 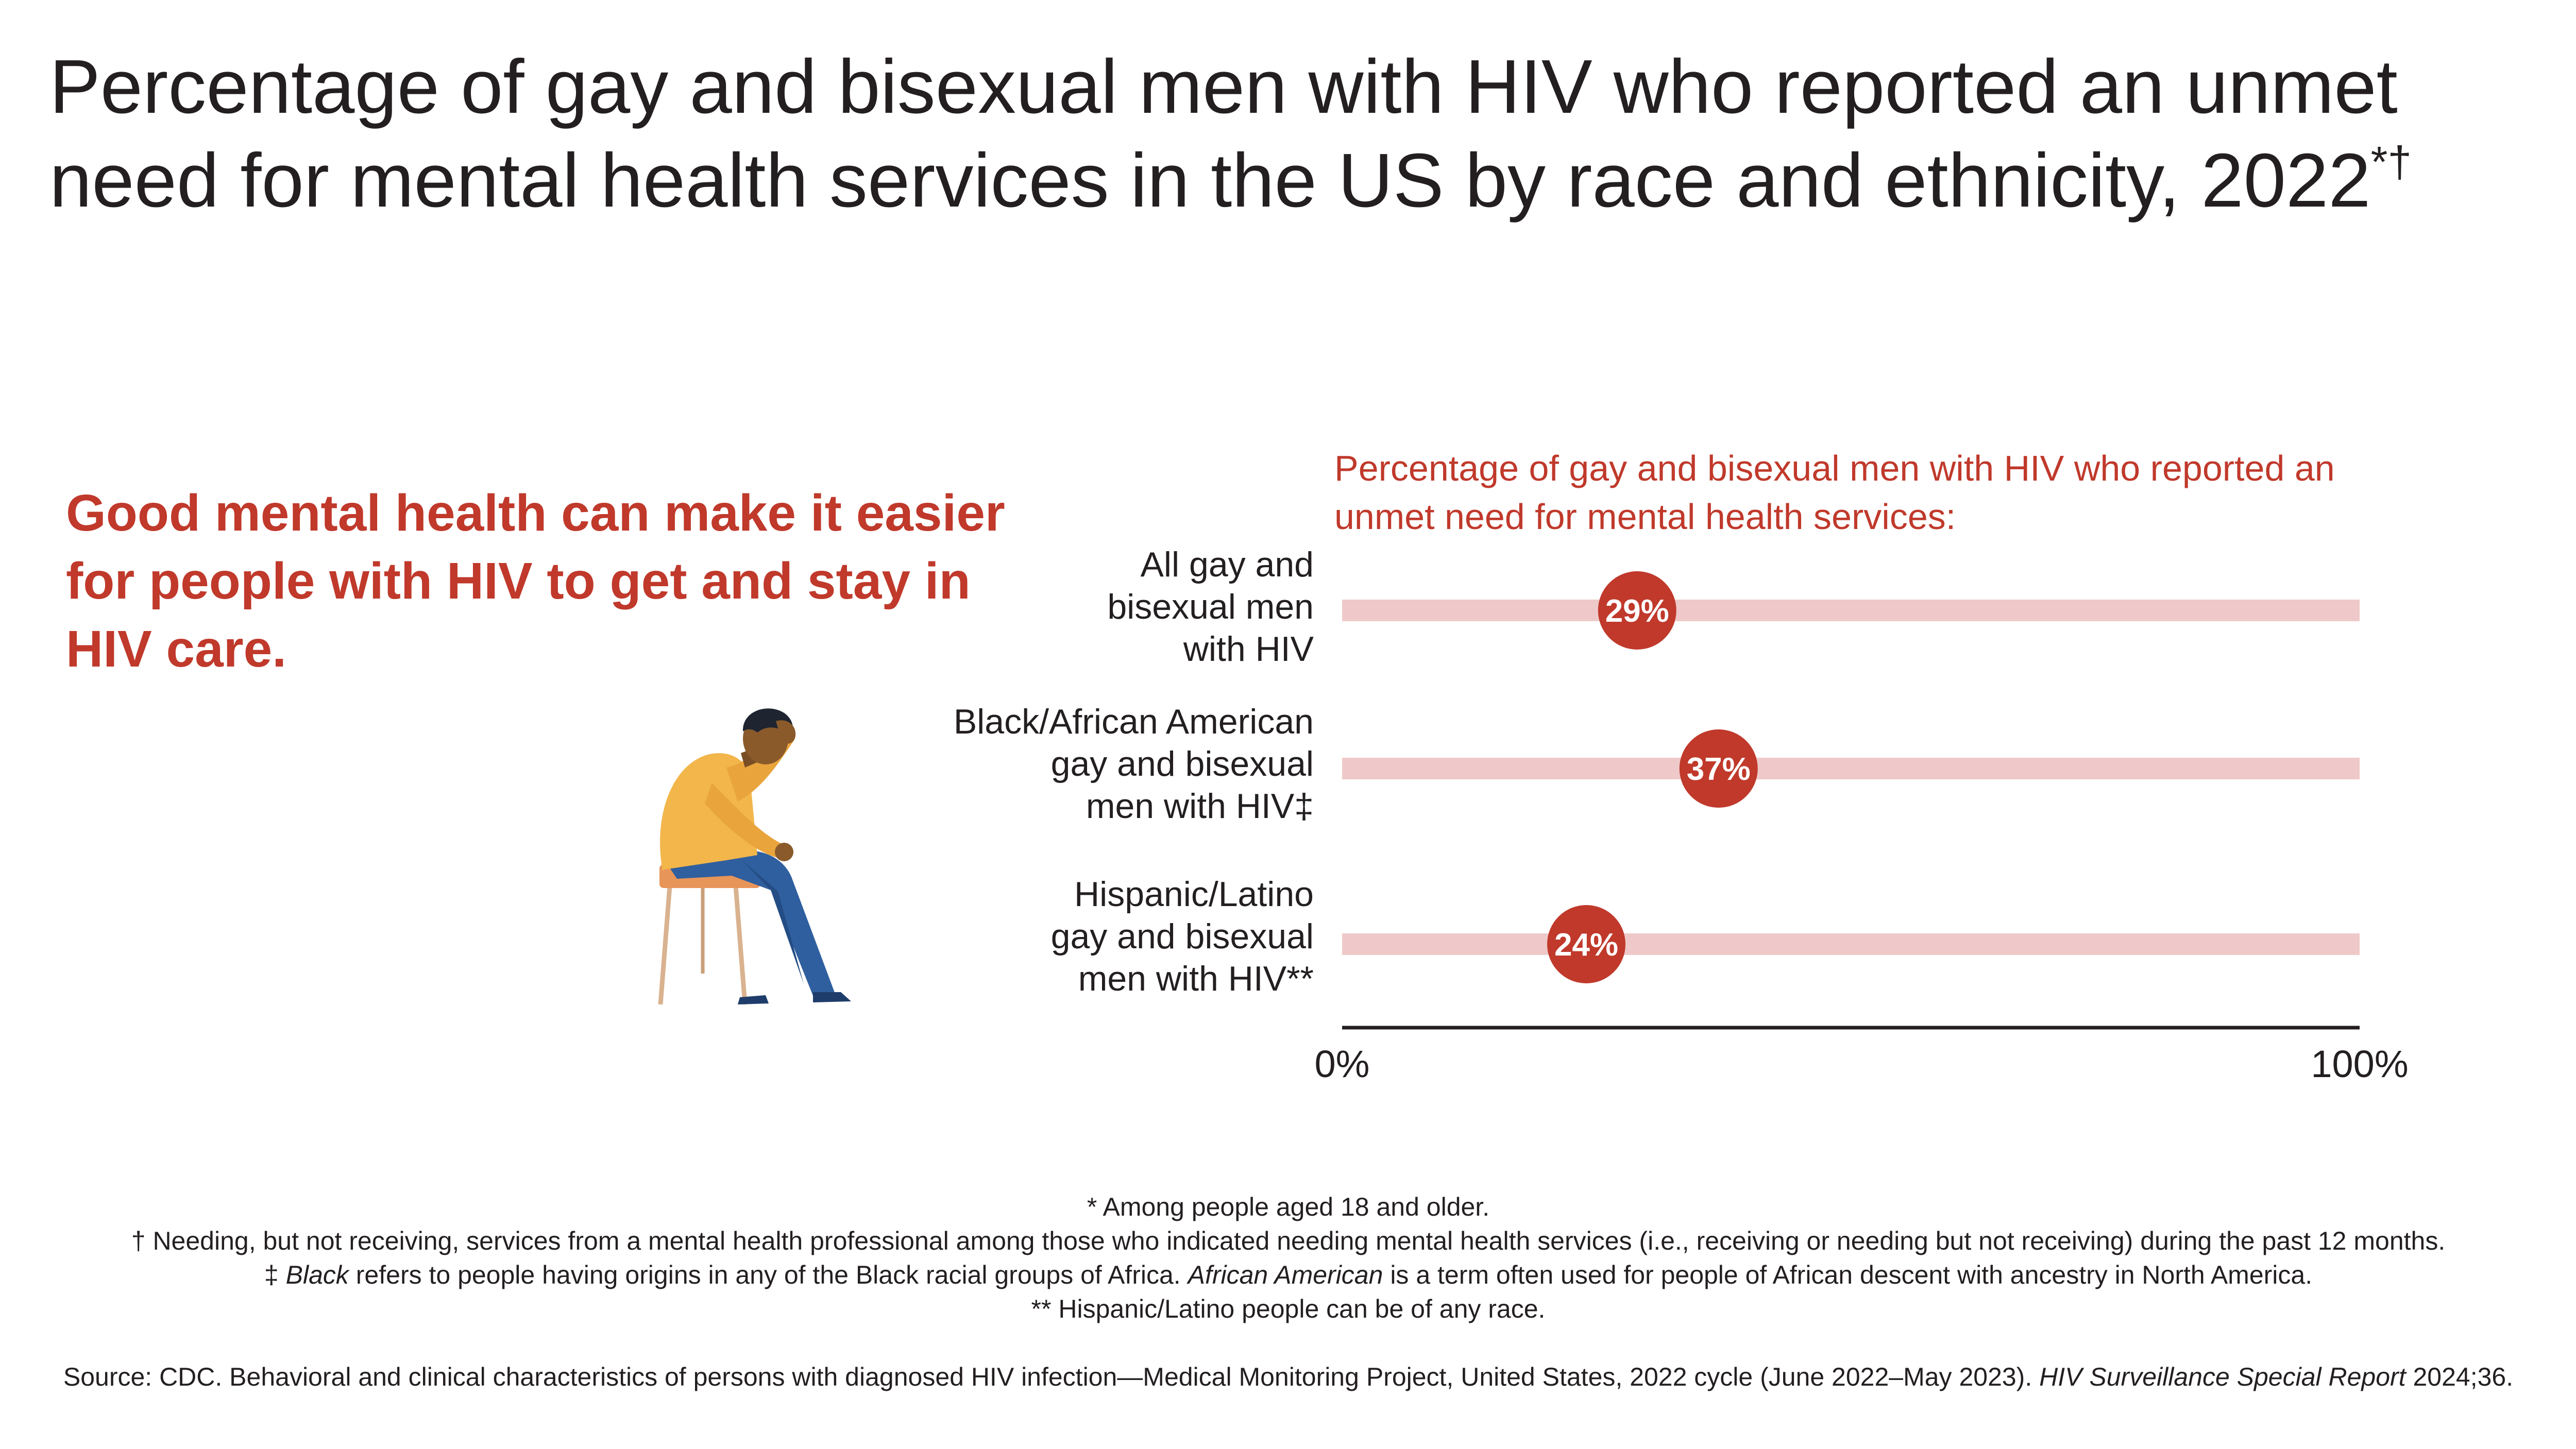 I want to click on pants, so click(x=750, y=924).